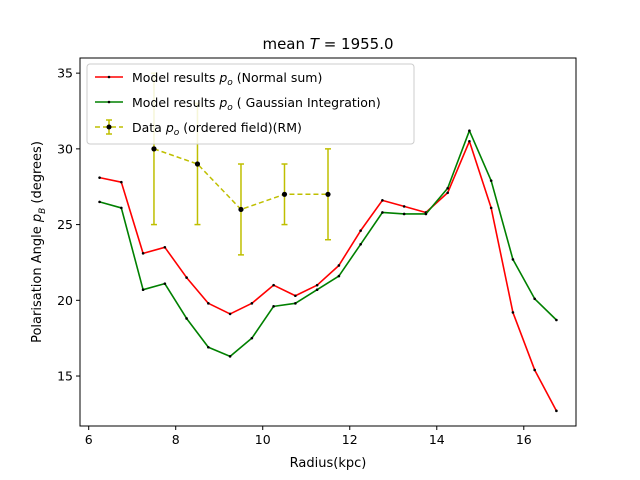 The width and height of the screenshot is (640, 480). What do you see at coordinates (65, 148) in the screenshot?
I see `y-tick-label: 30` at bounding box center [65, 148].